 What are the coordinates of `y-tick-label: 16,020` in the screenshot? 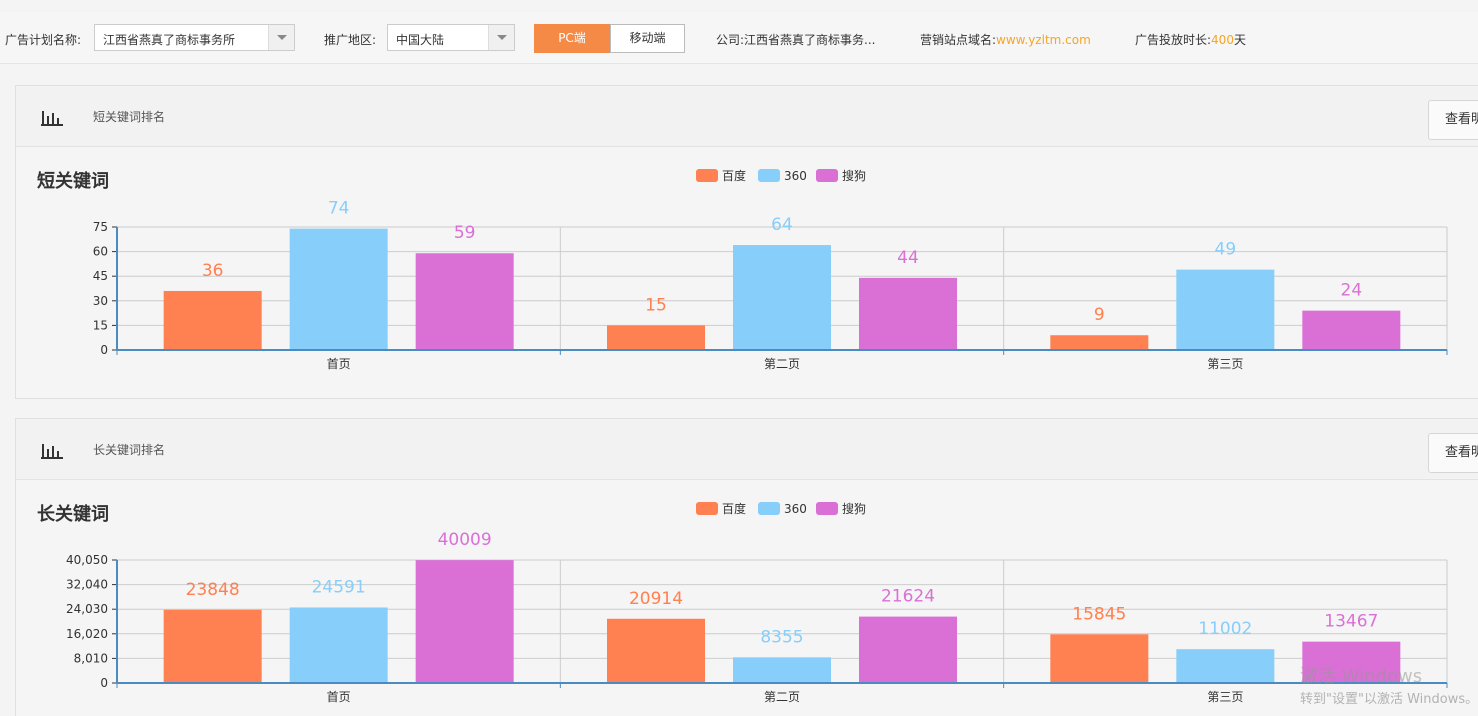 It's located at (87, 634).